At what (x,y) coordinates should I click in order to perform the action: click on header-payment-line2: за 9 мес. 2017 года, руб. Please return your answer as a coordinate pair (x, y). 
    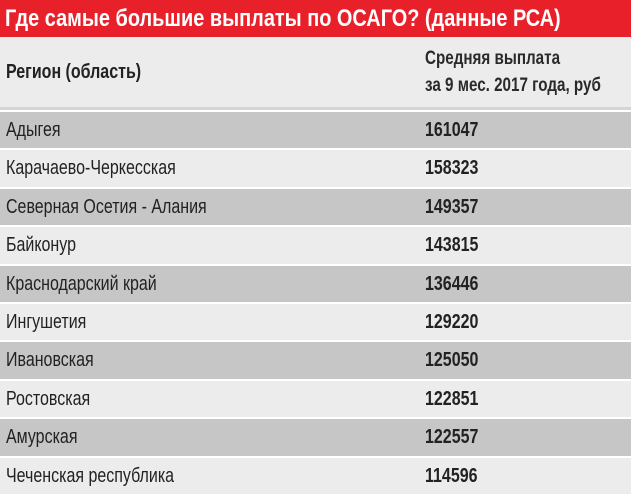
    Looking at the image, I should click on (513, 85).